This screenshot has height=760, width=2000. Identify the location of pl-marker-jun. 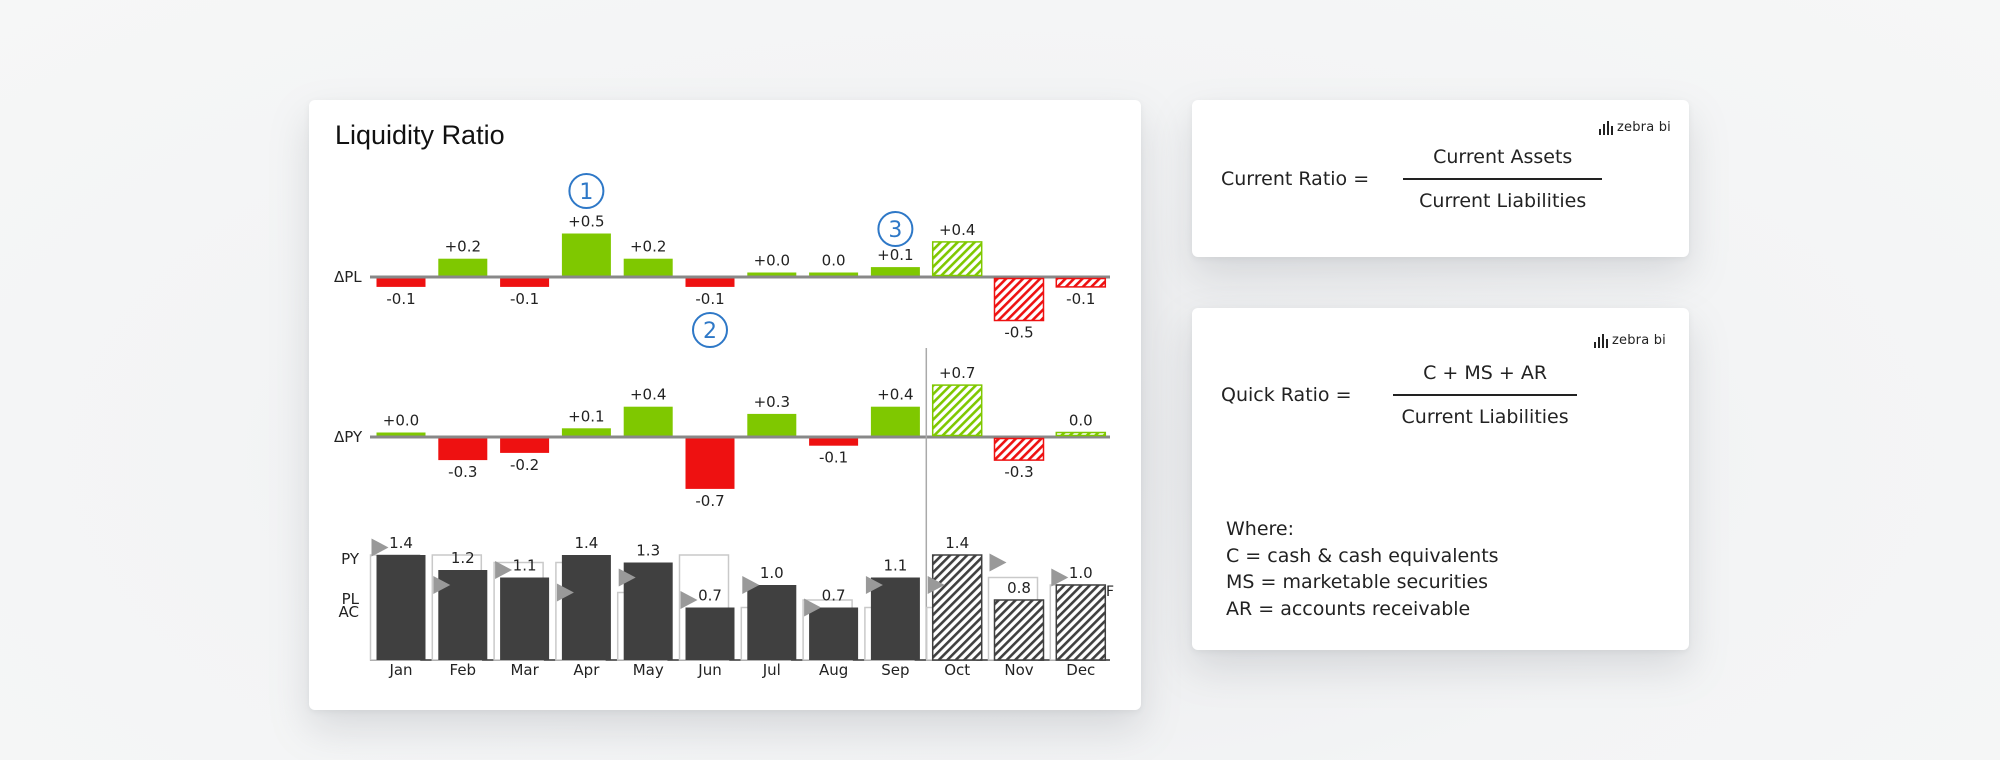
(689, 600).